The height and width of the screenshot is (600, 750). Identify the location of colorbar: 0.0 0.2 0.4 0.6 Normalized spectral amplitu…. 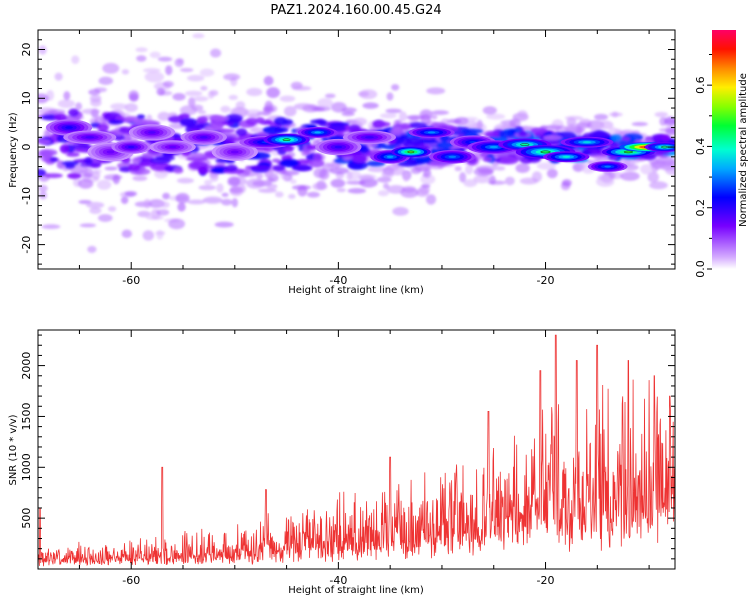
(721, 154).